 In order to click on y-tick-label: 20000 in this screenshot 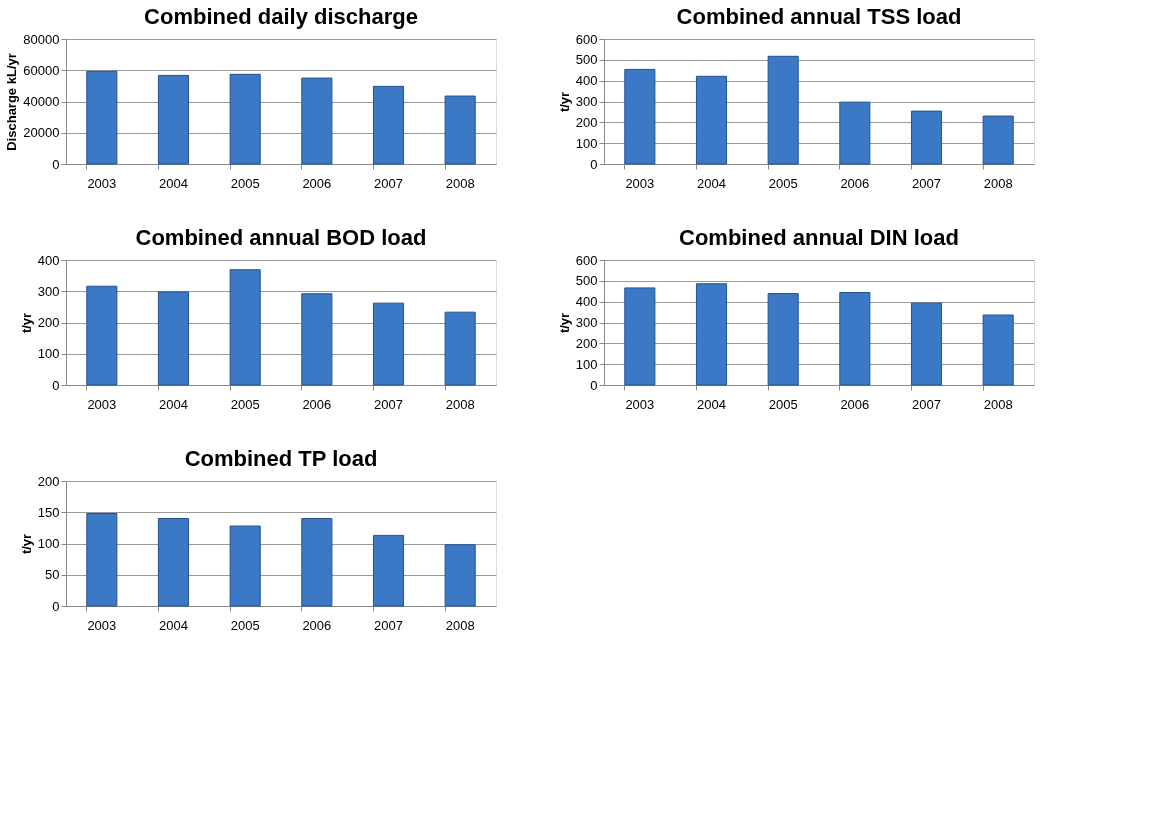, I will do `click(41, 133)`.